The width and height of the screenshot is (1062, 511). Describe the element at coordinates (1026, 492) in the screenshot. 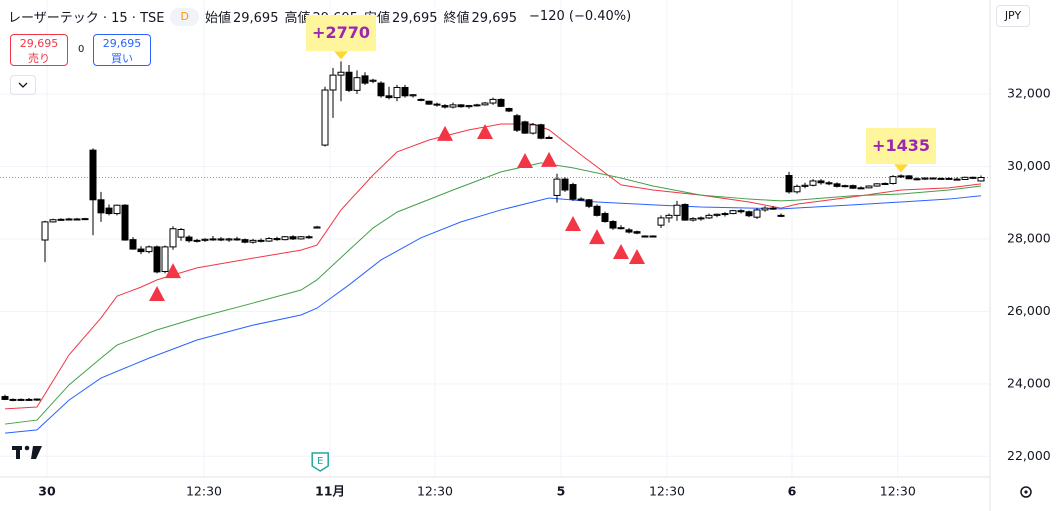

I see `settings-icon` at that location.